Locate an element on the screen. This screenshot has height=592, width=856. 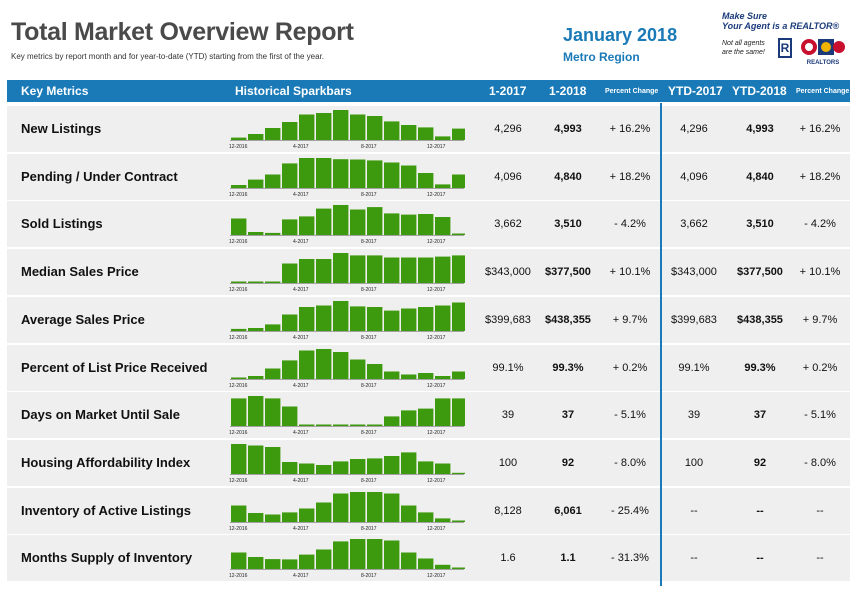
cell-v2017: 3,662 is located at coordinates (508, 224).